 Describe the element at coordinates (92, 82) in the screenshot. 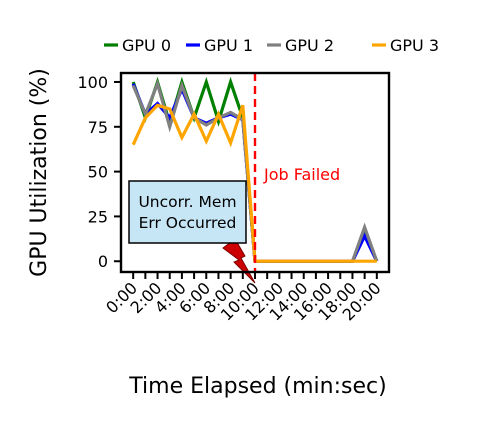

I see `y-tick-label: 100` at that location.